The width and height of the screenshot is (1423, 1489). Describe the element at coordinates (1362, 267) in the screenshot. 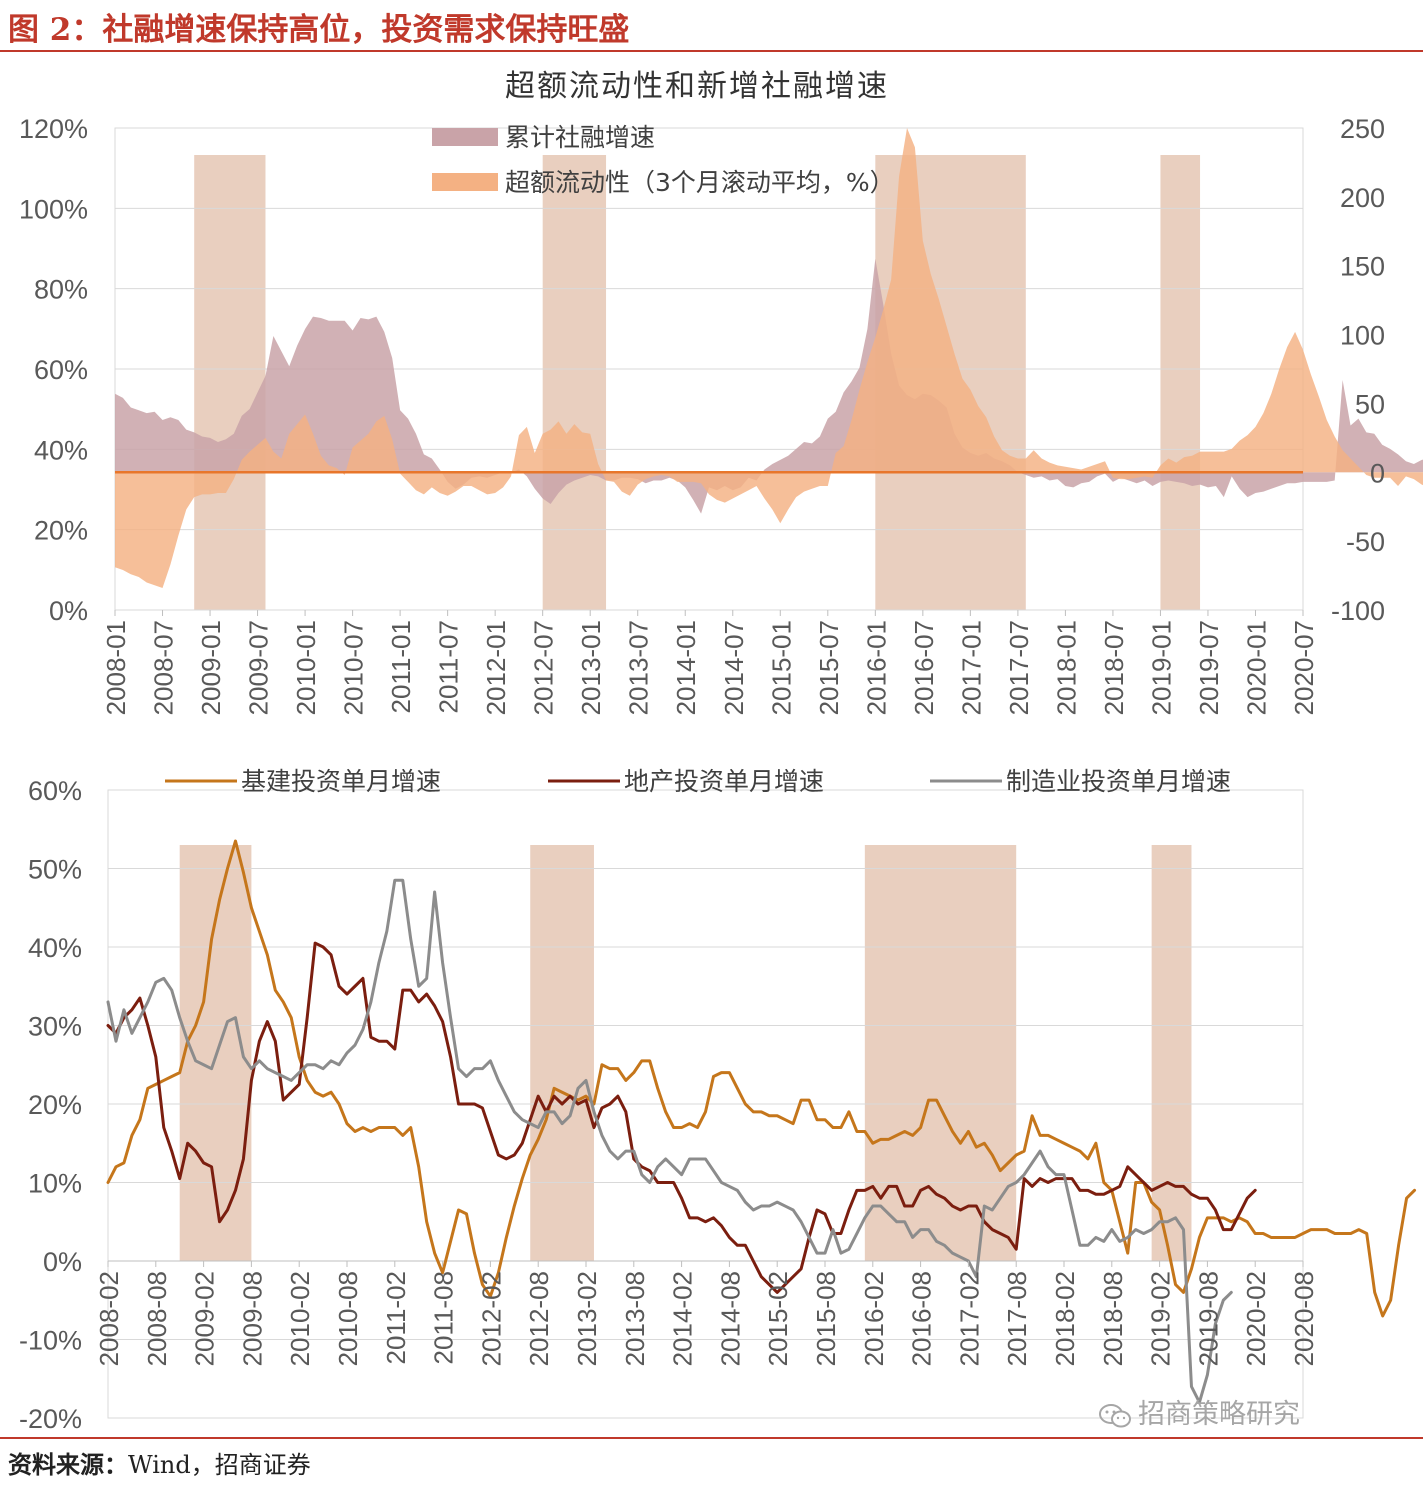

I see `top-right-tick-label: 150` at that location.